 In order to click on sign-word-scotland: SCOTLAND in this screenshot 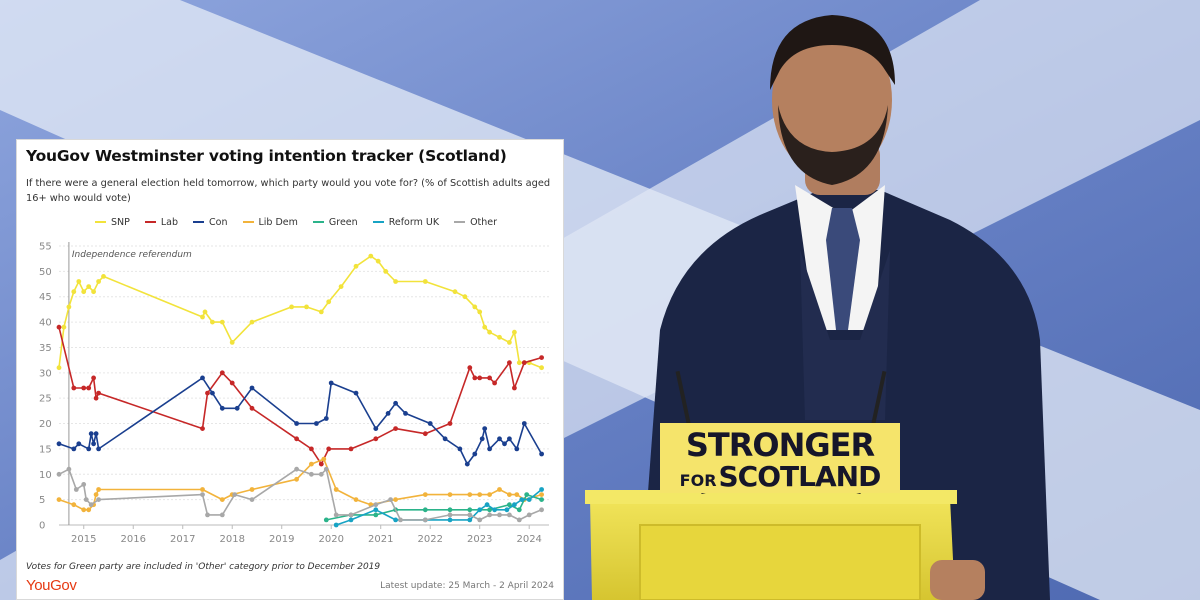, I will do `click(800, 476)`.